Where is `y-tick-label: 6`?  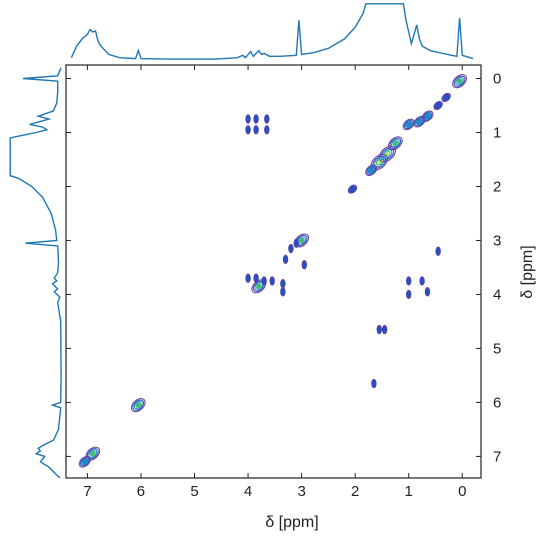 y-tick-label: 6 is located at coordinates (497, 402).